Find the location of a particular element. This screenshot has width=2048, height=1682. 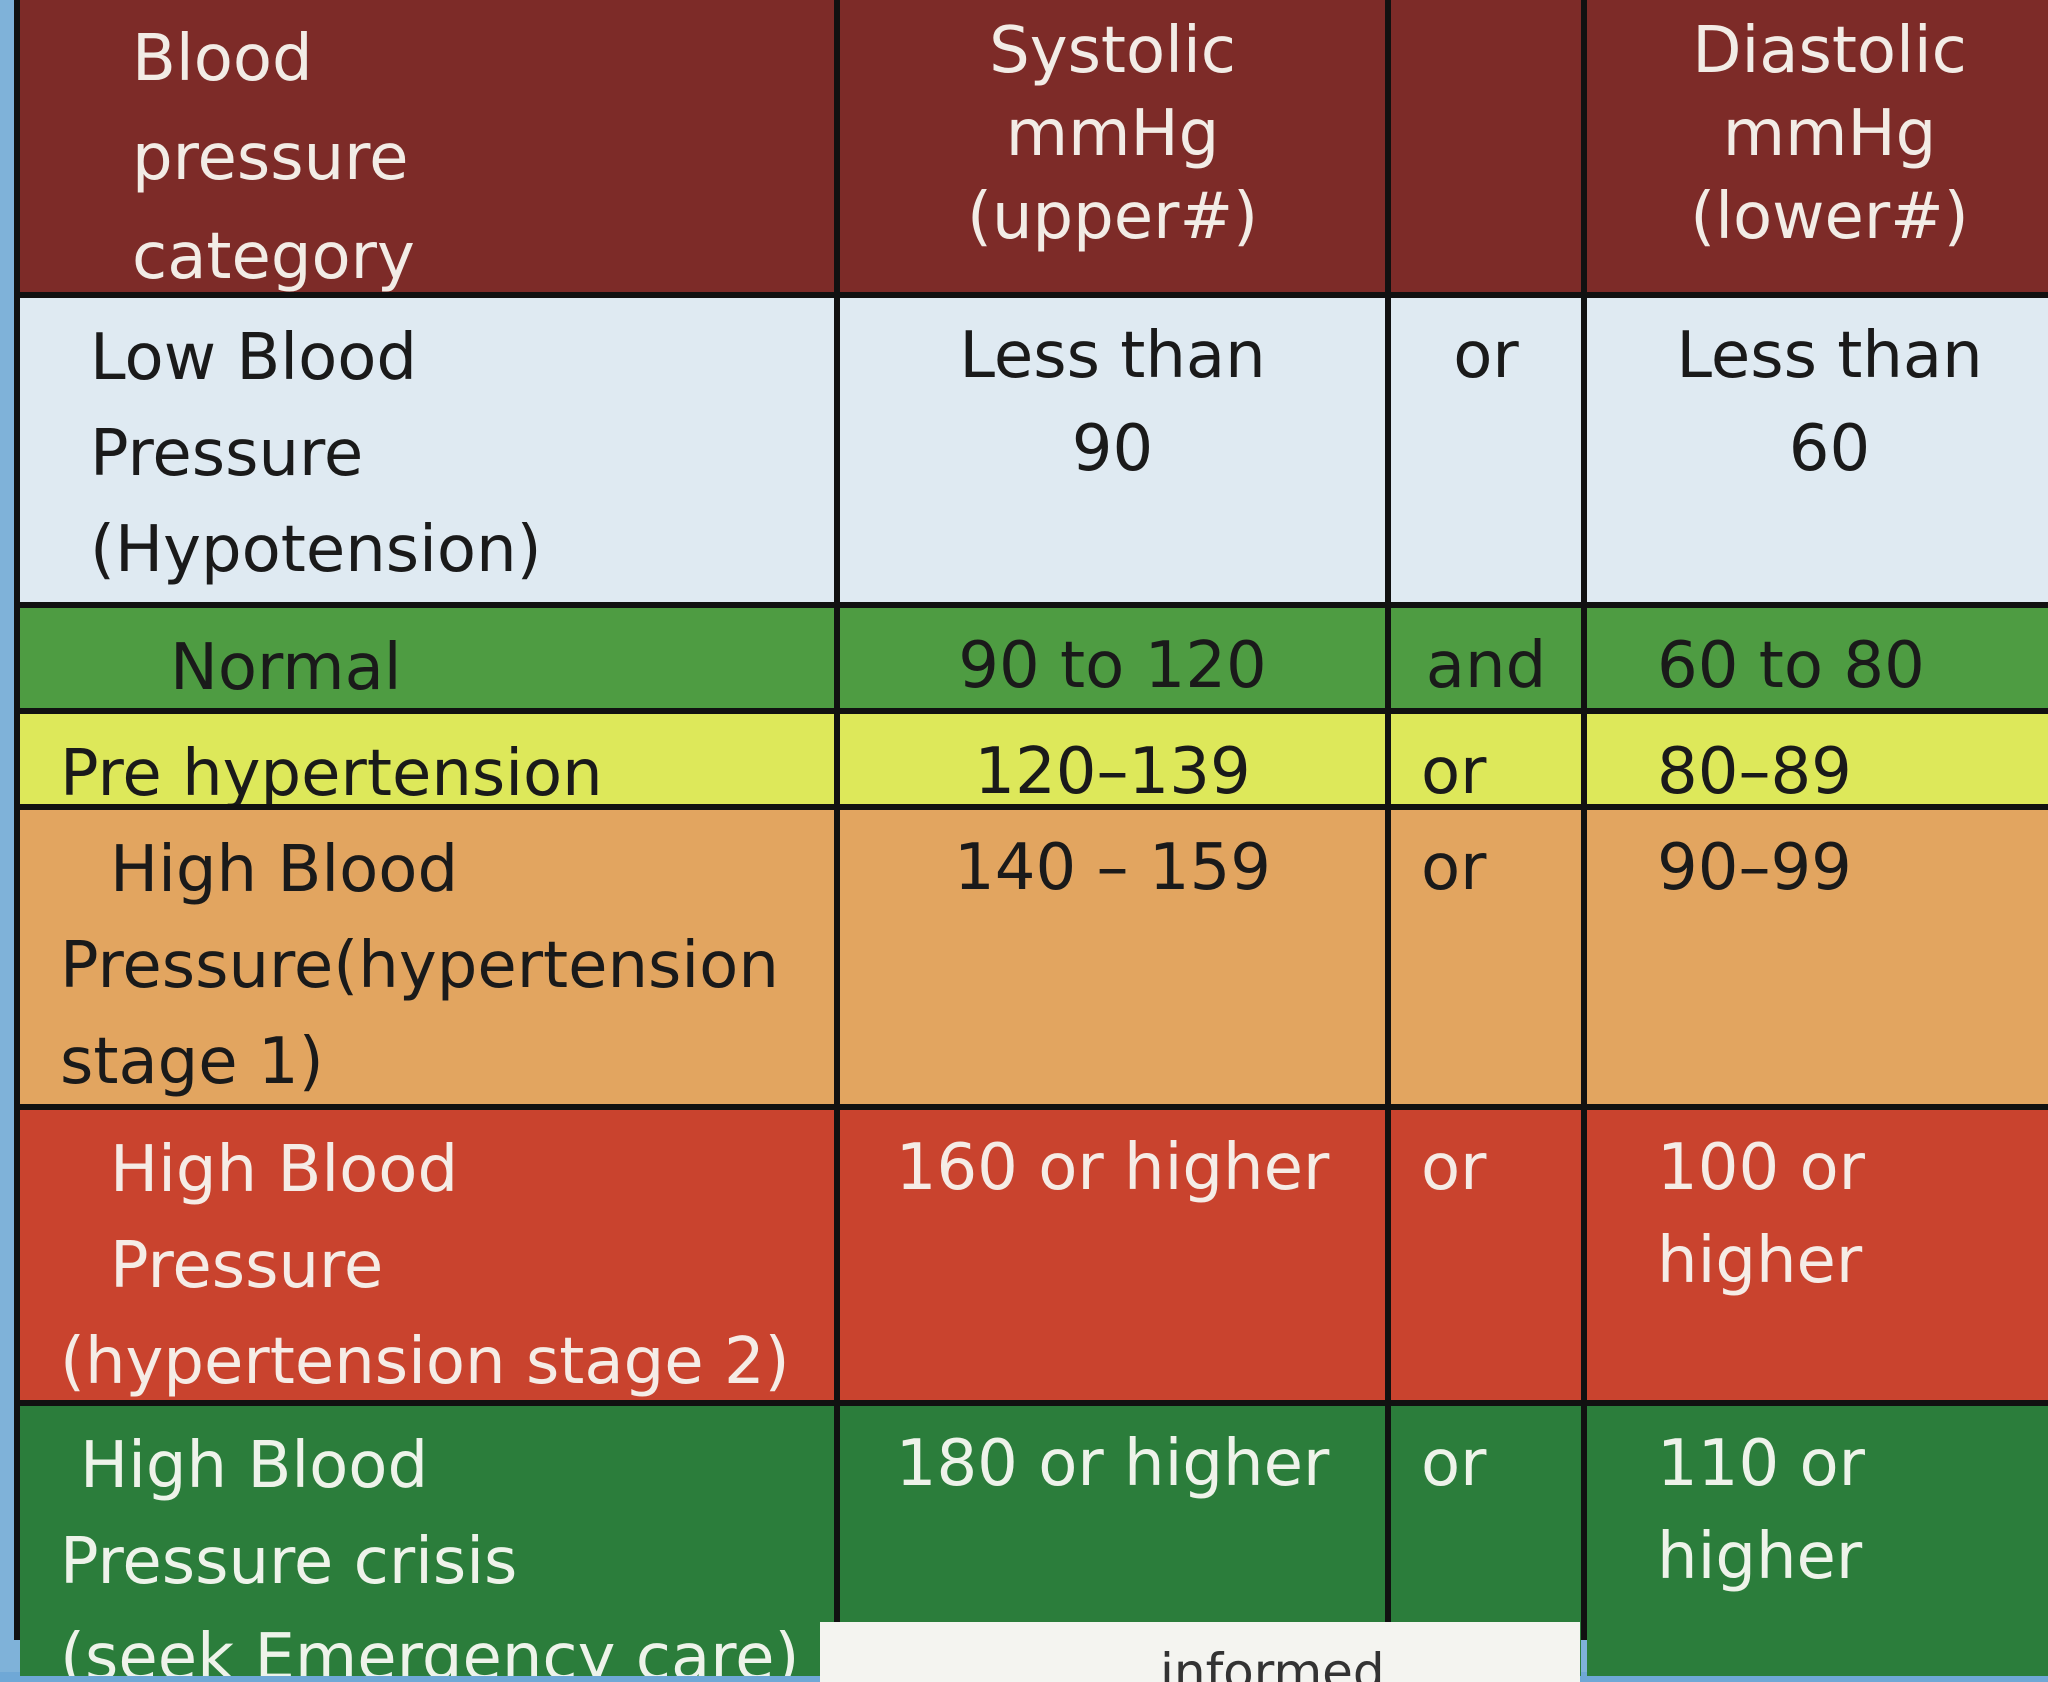

systolic-line: Less than is located at coordinates (1112, 356).